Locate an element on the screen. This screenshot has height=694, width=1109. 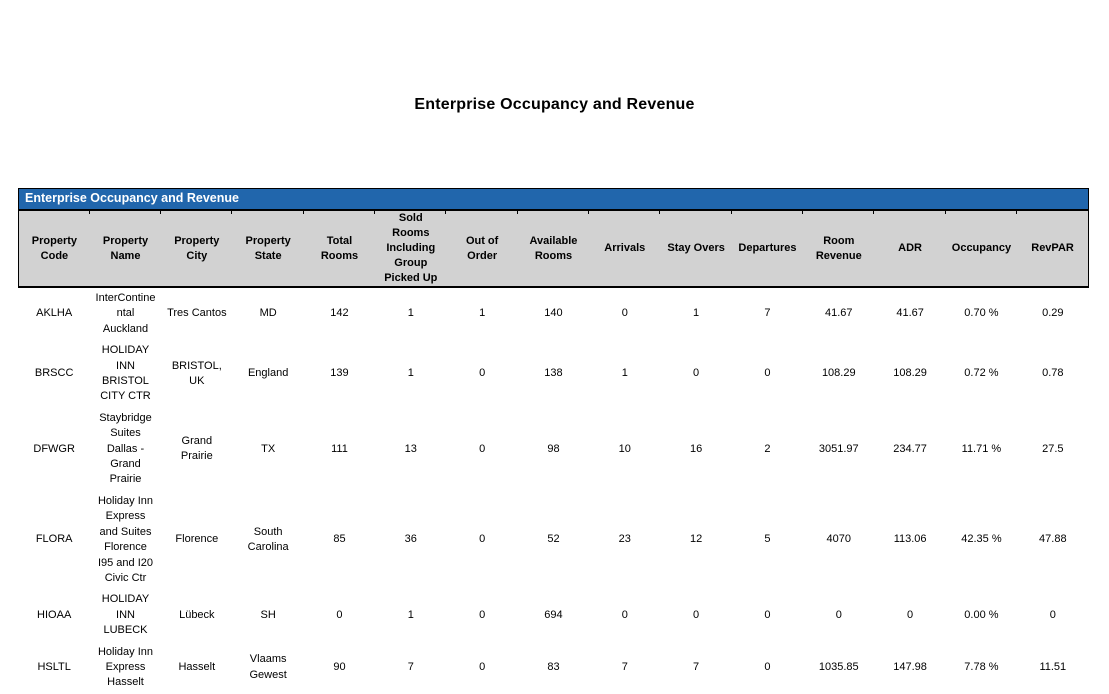
cell-arrivals: 1 is located at coordinates (624, 373).